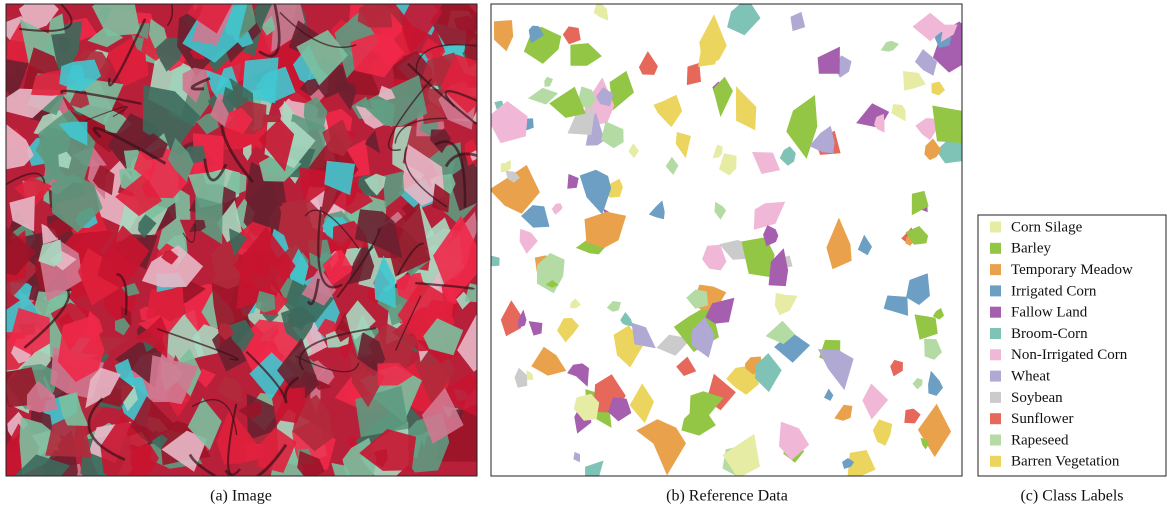  Describe the element at coordinates (1071, 496) in the screenshot. I see `caption: (c) Class Labels` at that location.